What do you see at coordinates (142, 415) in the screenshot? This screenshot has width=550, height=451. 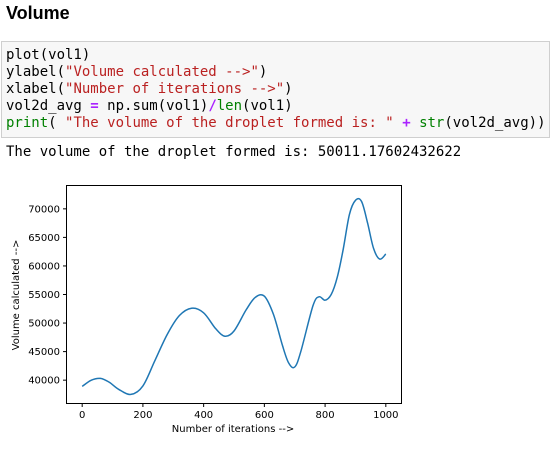 I see `x-tick-label: 200` at bounding box center [142, 415].